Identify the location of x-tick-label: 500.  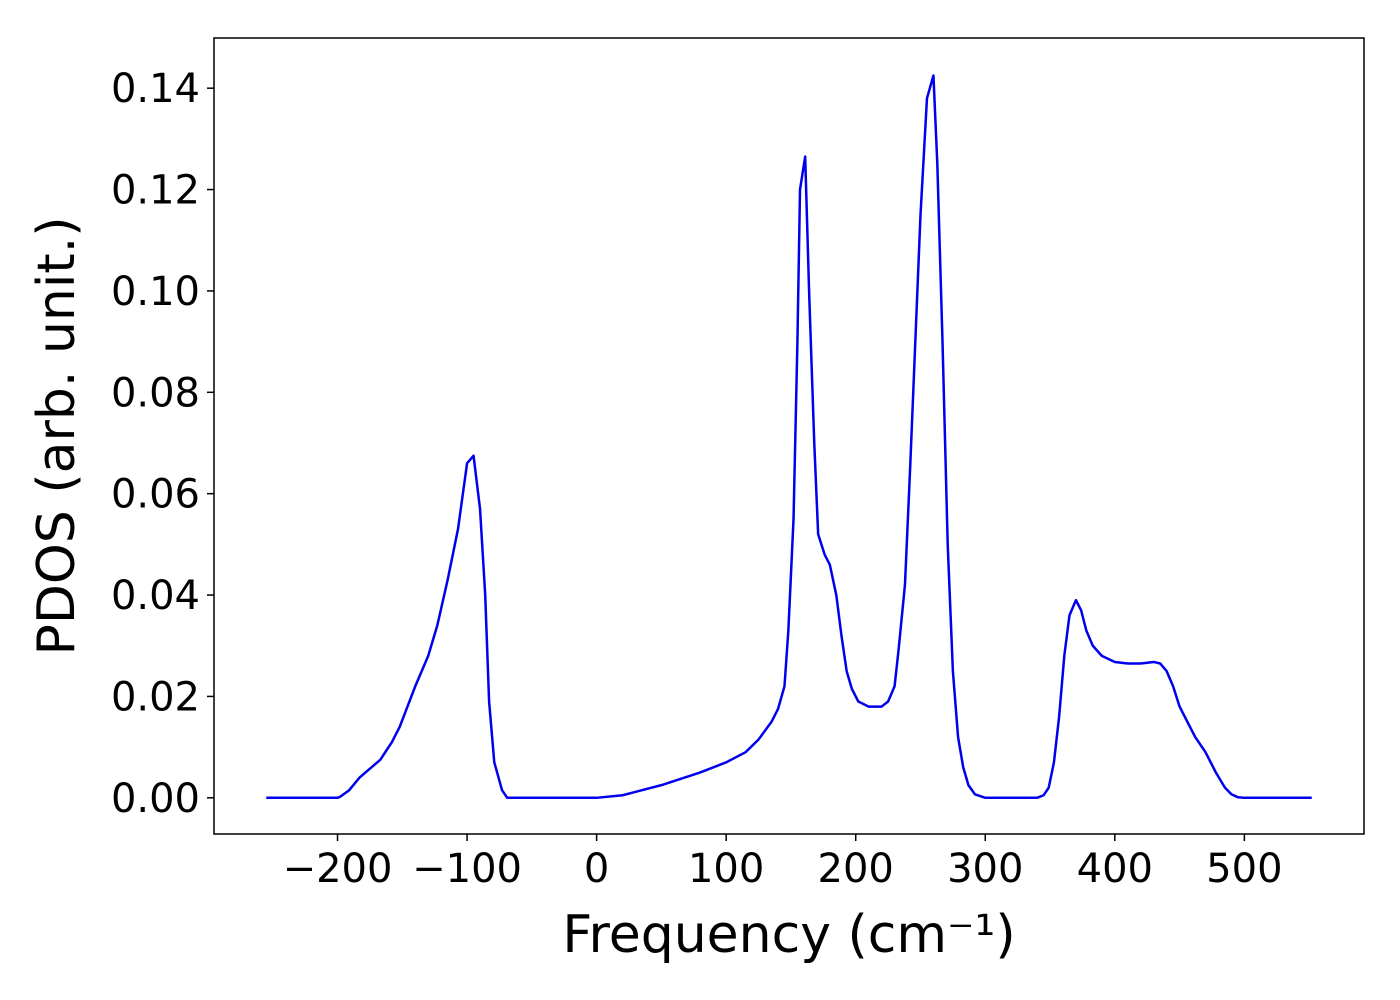
(1244, 869).